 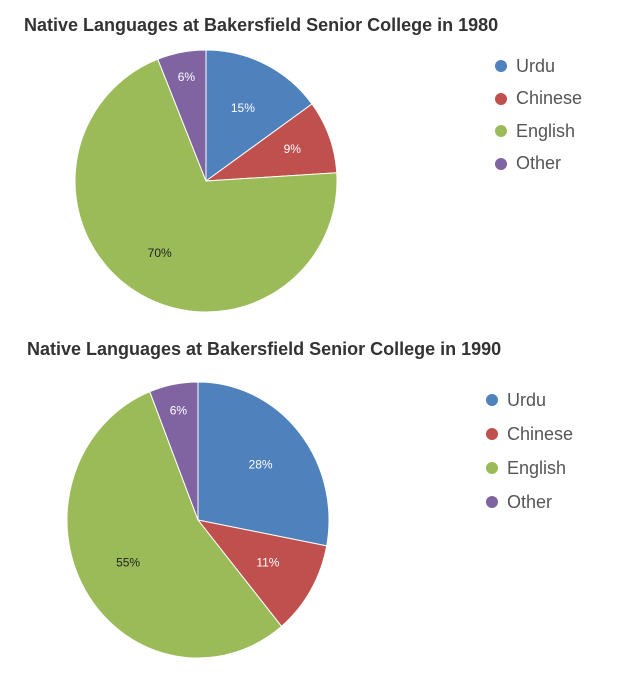 What do you see at coordinates (174, 525) in the screenshot?
I see `pie-slice-english` at bounding box center [174, 525].